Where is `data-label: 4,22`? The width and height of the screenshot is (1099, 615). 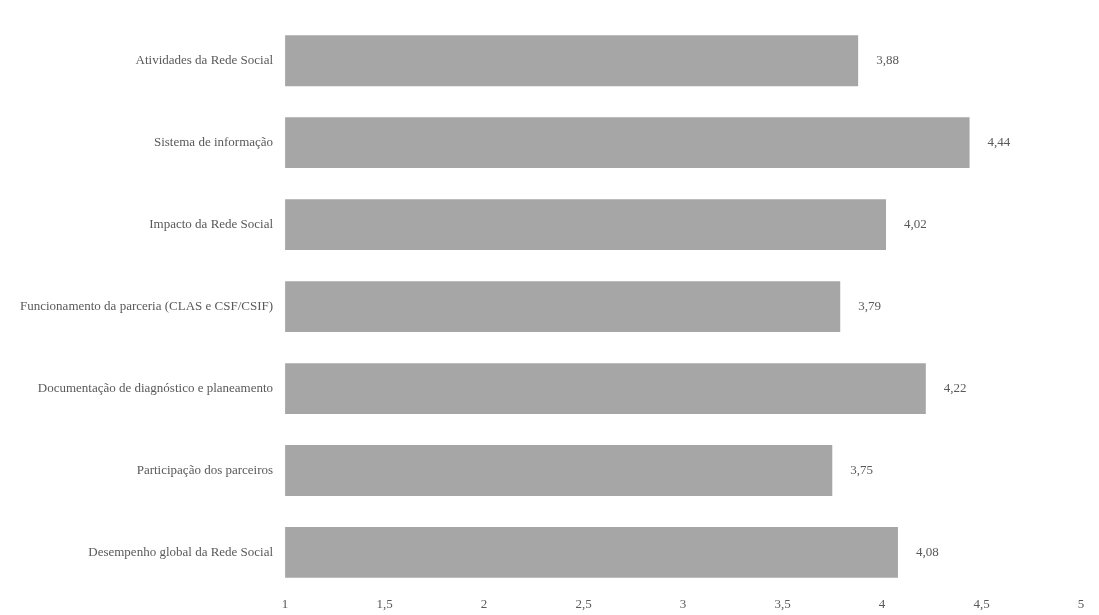 data-label: 4,22 is located at coordinates (955, 387).